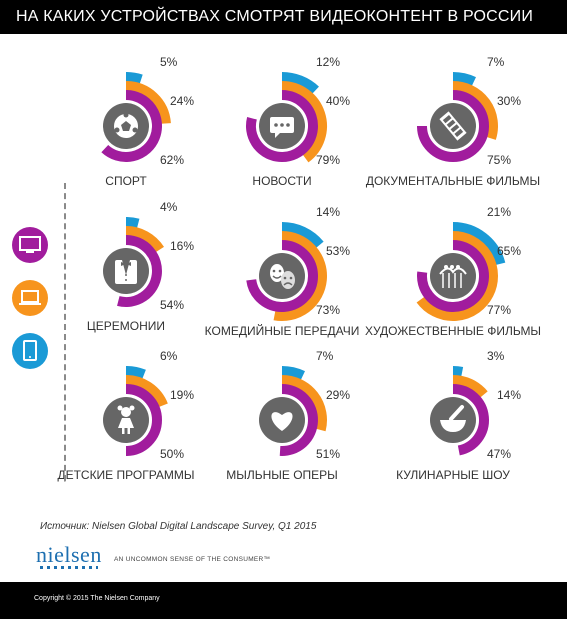  I want to click on value-label-laptop: 30%, so click(509, 101).